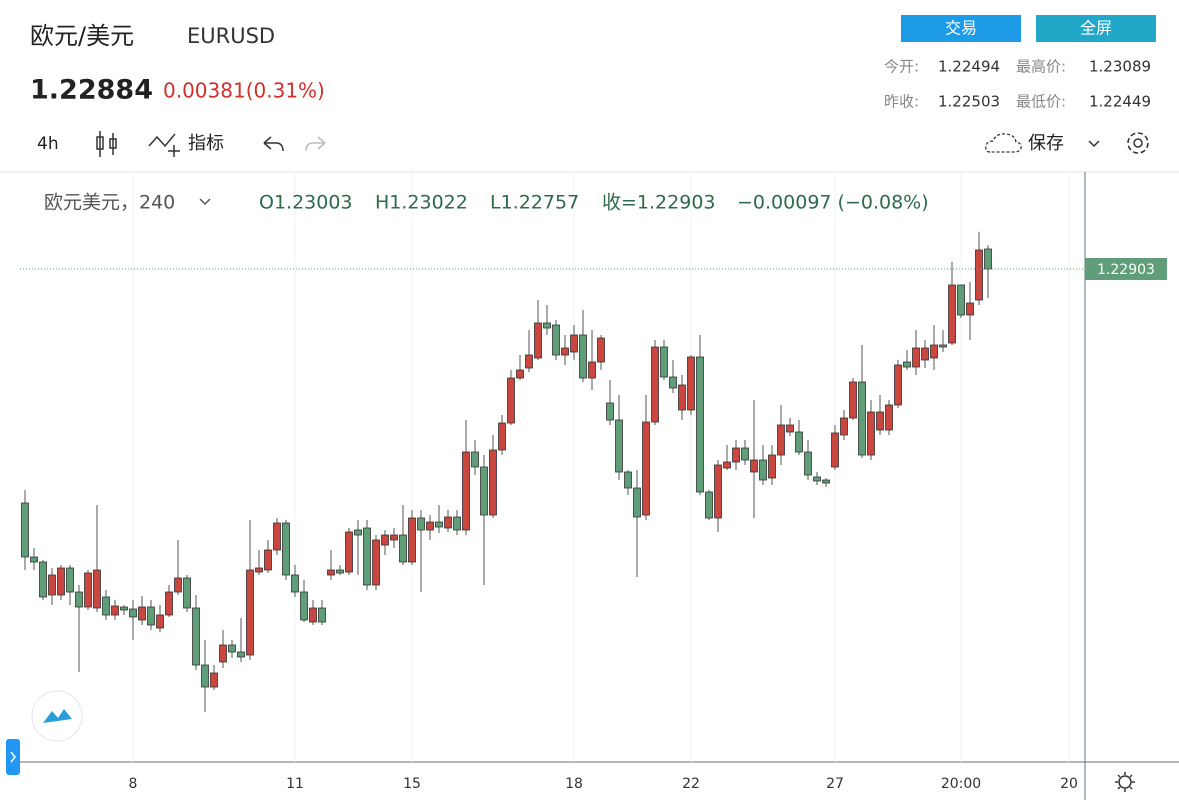  Describe the element at coordinates (1046, 143) in the screenshot. I see `save-button: 保存` at that location.